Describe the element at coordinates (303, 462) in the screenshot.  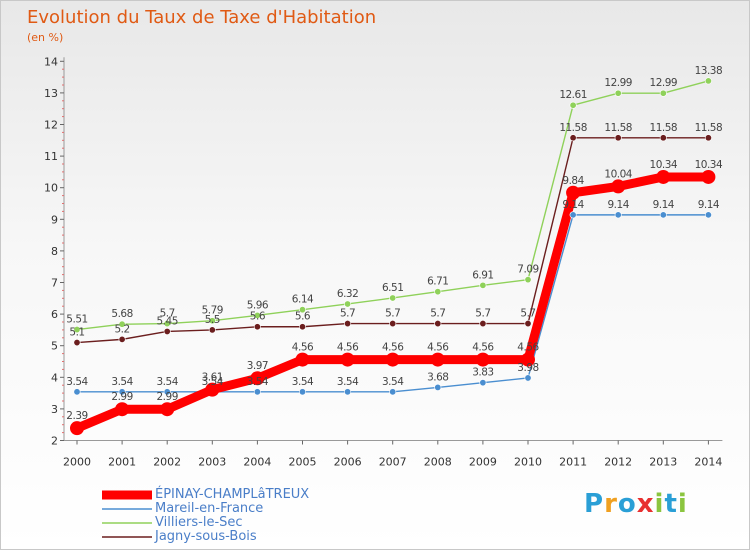
I see `x-tick-label: 2005` at that location.